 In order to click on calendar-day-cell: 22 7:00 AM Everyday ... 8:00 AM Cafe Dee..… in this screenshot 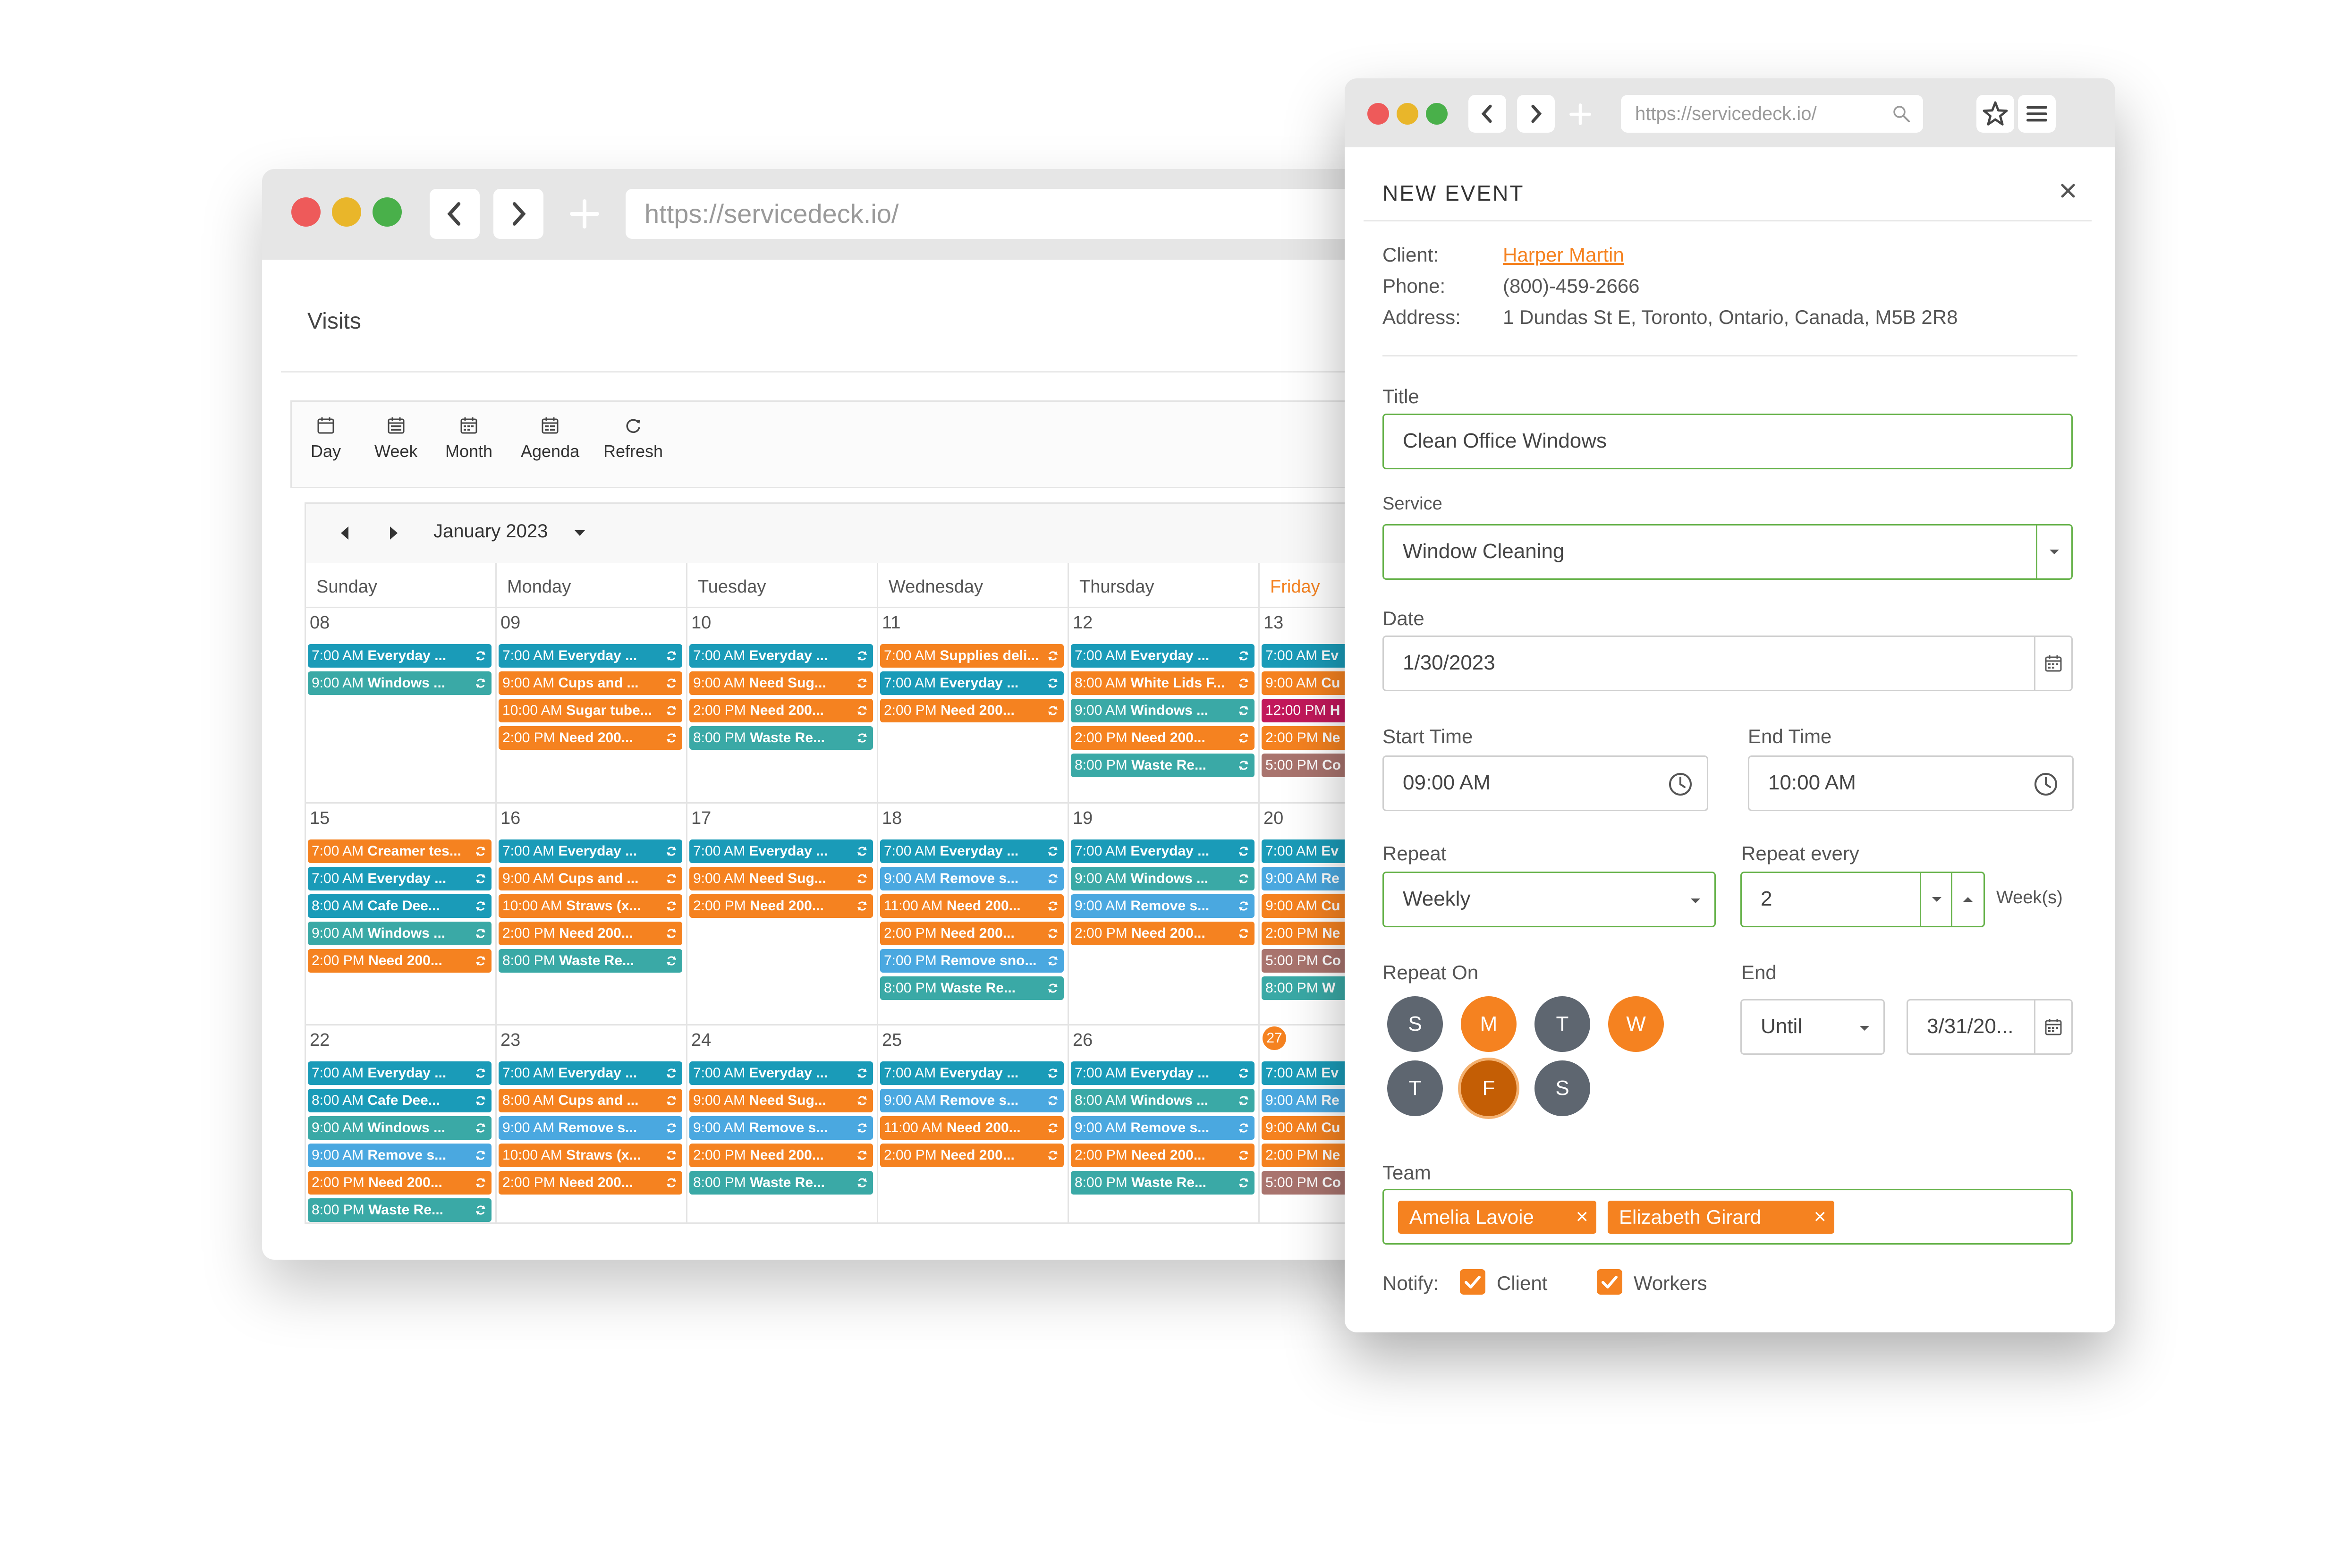, I will do `click(401, 1125)`.